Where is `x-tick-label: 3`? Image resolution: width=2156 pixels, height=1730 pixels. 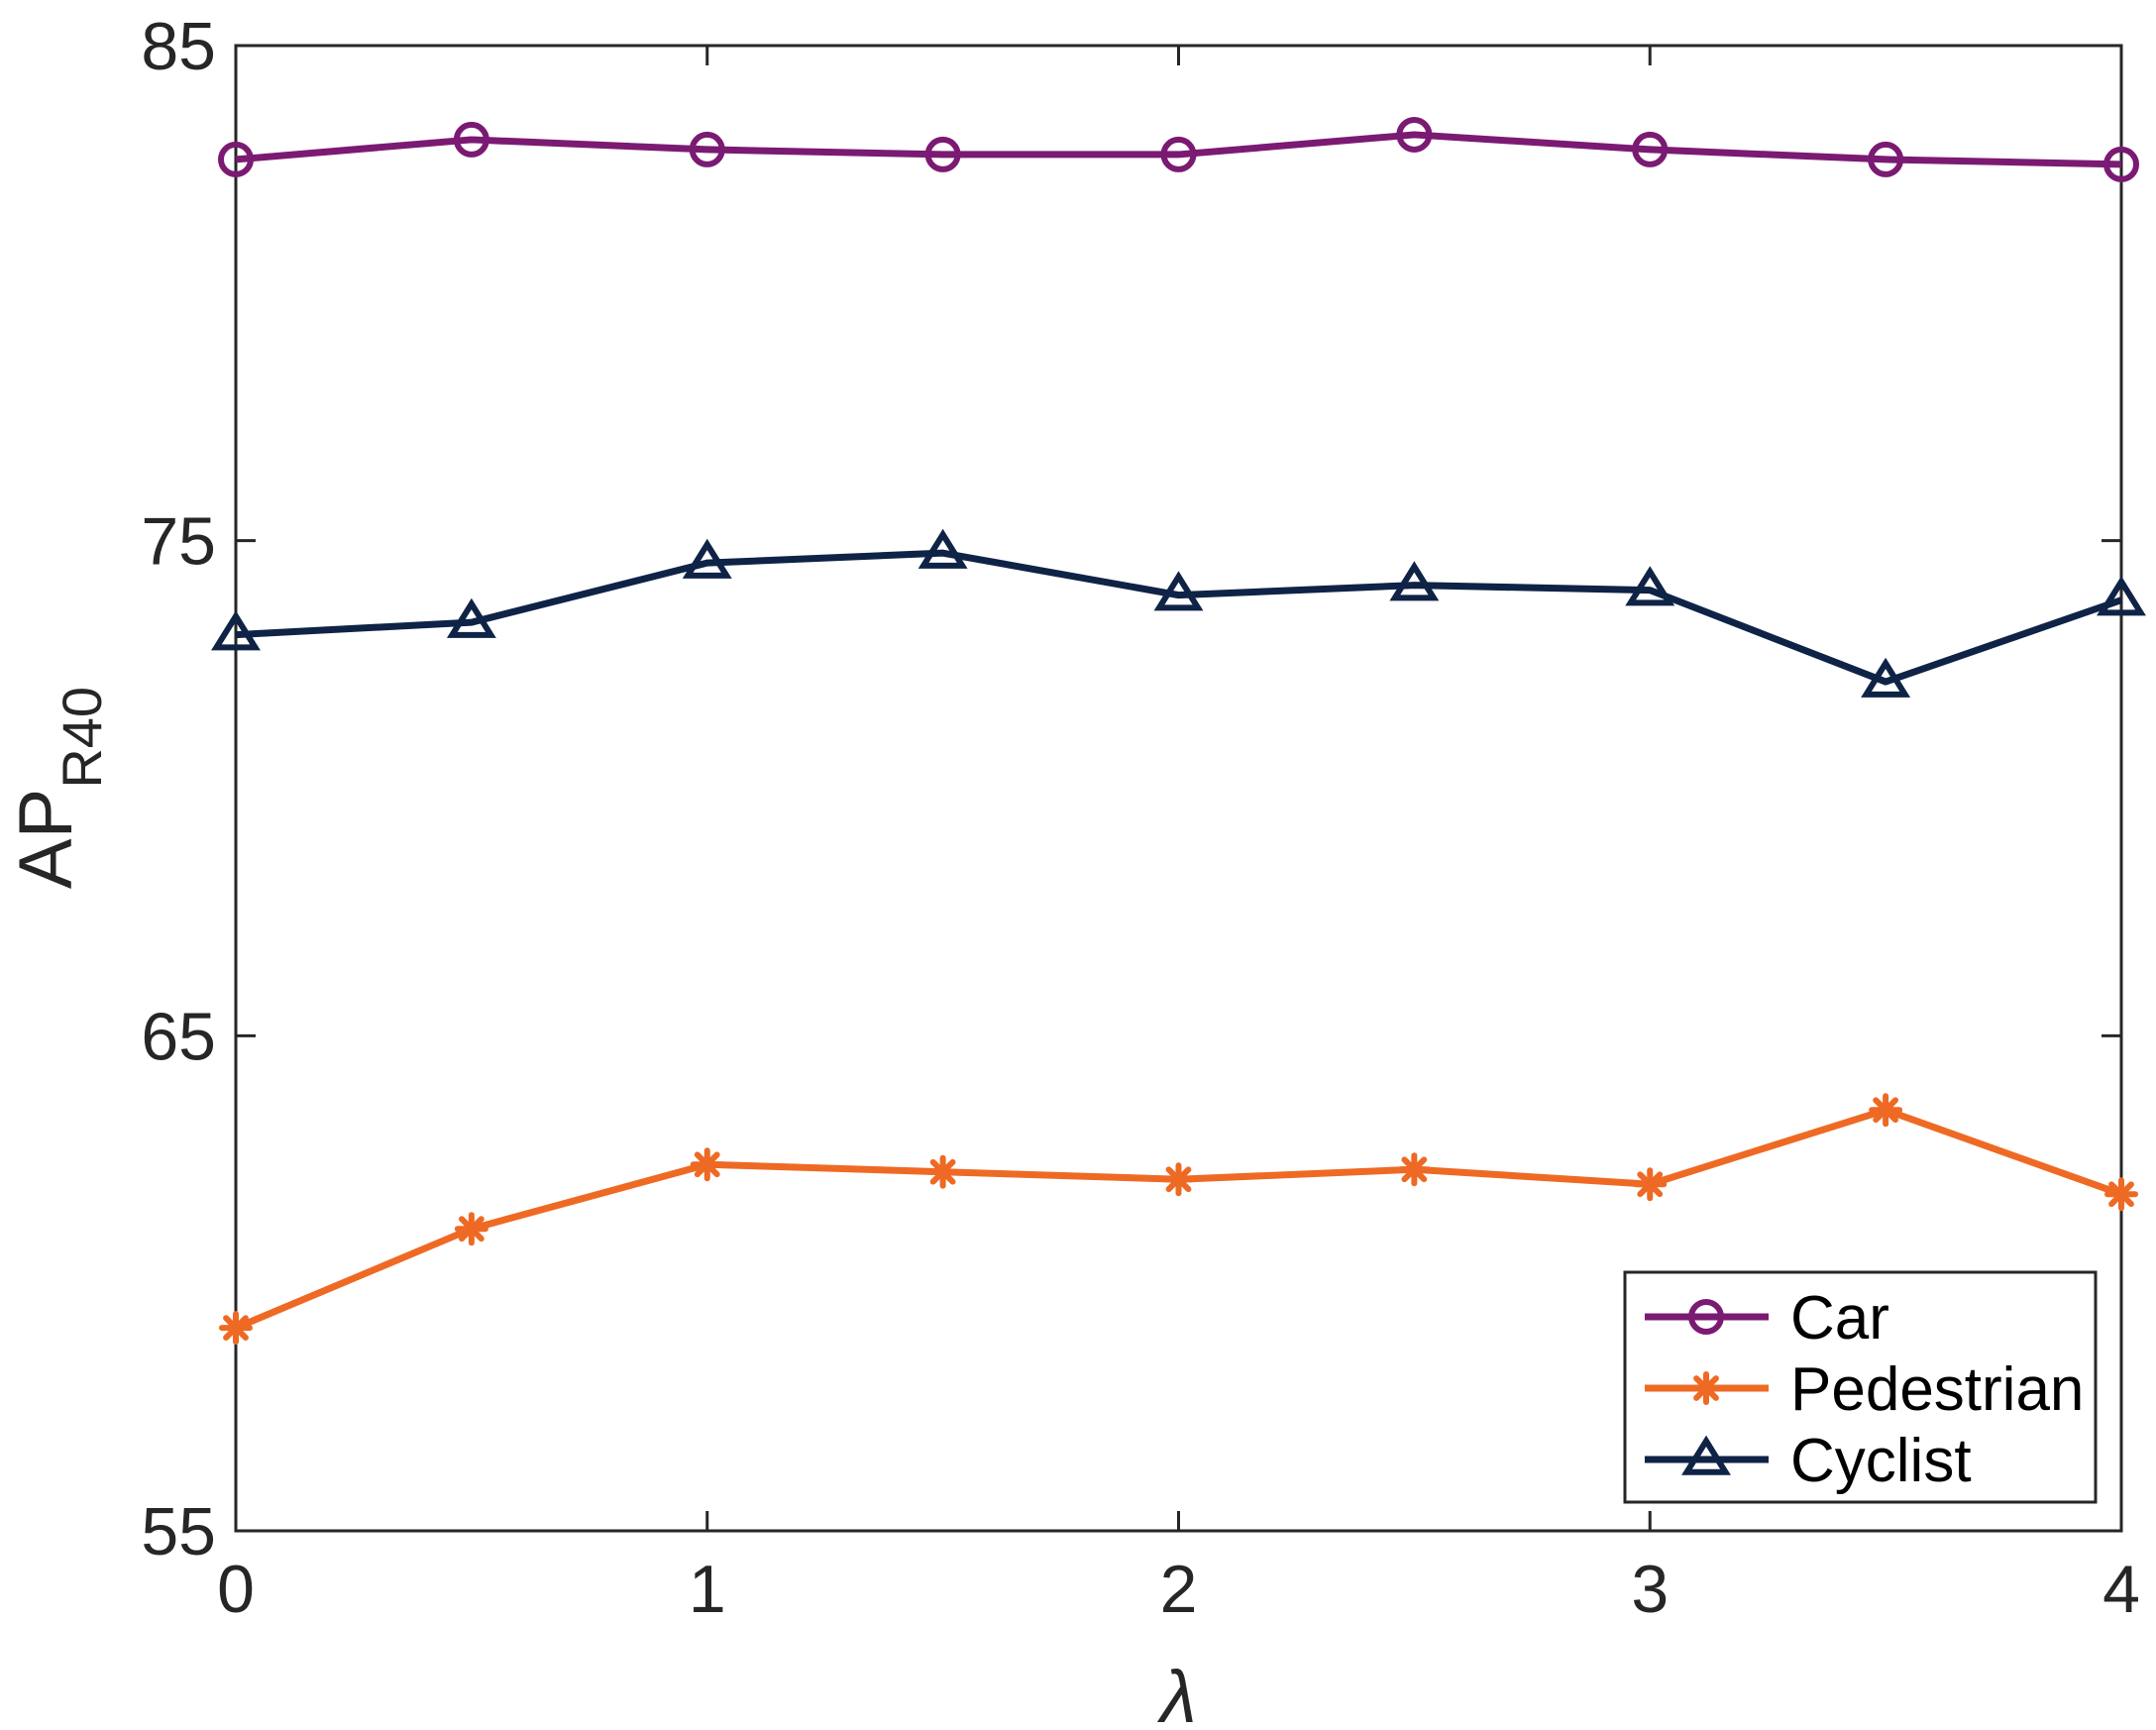 x-tick-label: 3 is located at coordinates (1650, 1590).